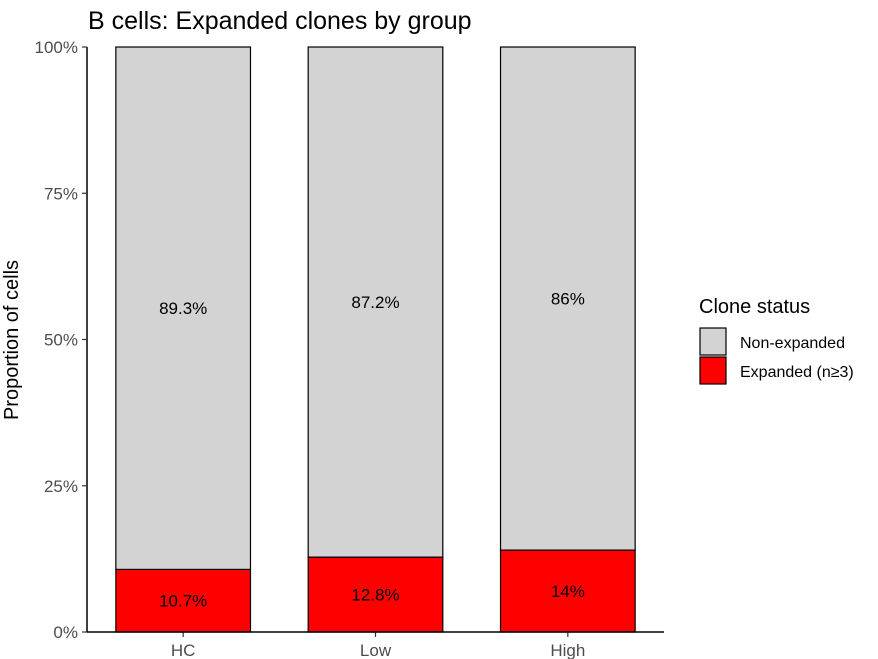 This screenshot has width=878, height=659. I want to click on data-label: 10.7%, so click(183, 601).